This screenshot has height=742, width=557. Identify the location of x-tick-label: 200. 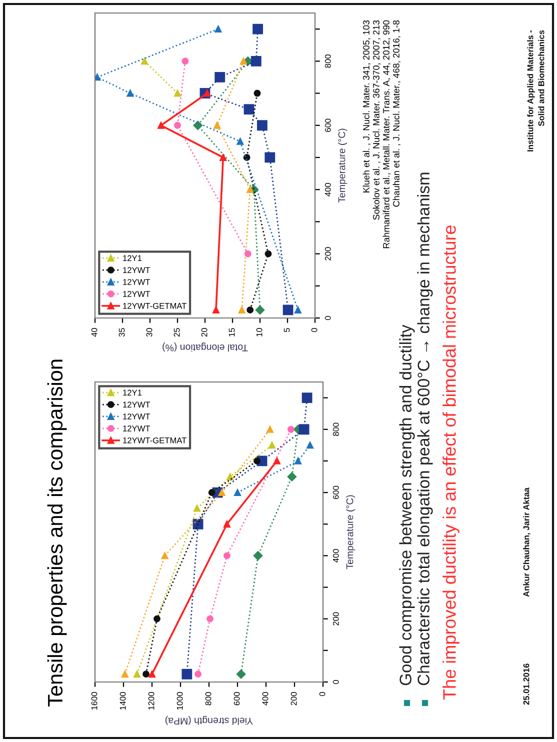
(293, 699).